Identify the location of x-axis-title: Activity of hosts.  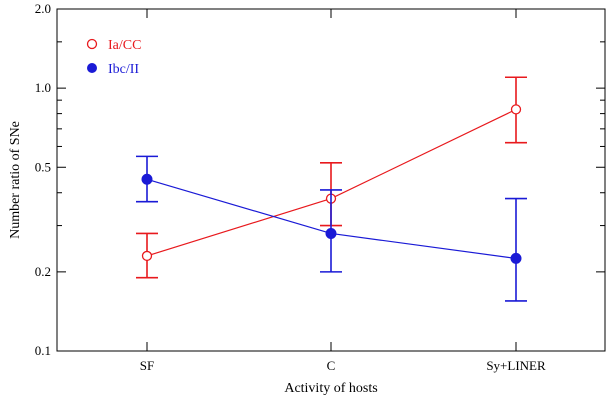
(330, 388).